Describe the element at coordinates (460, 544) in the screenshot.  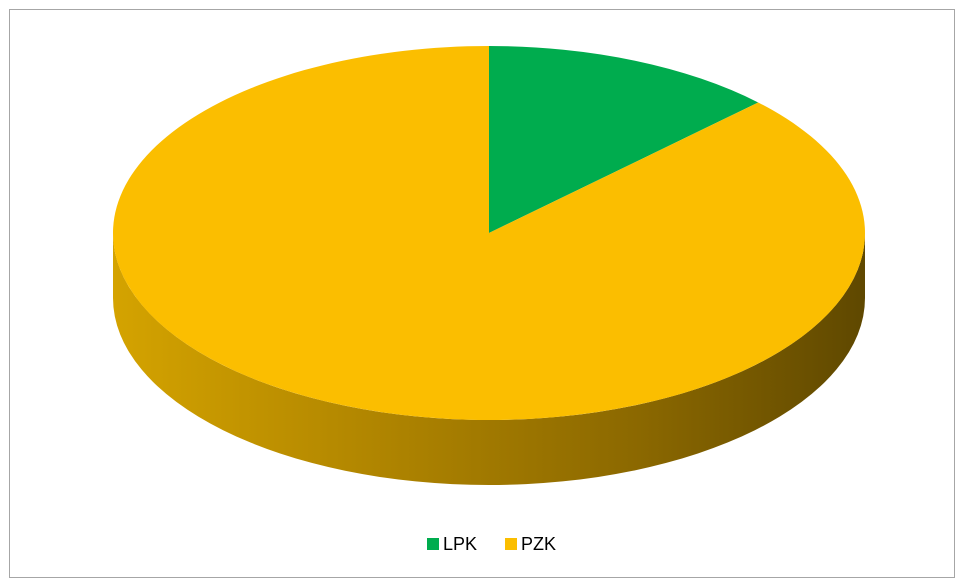
I see `legend-label-lpk: LPK` at that location.